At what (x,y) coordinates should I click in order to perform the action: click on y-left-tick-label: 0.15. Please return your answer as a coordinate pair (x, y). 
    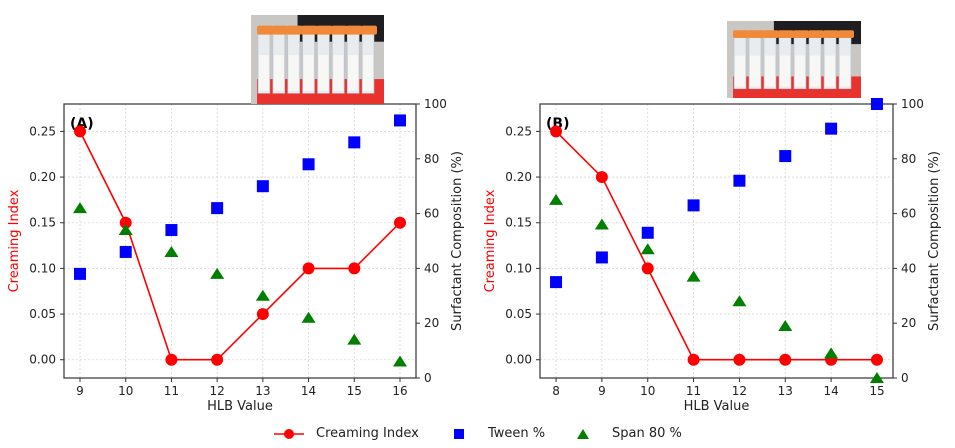
    Looking at the image, I should click on (42, 223).